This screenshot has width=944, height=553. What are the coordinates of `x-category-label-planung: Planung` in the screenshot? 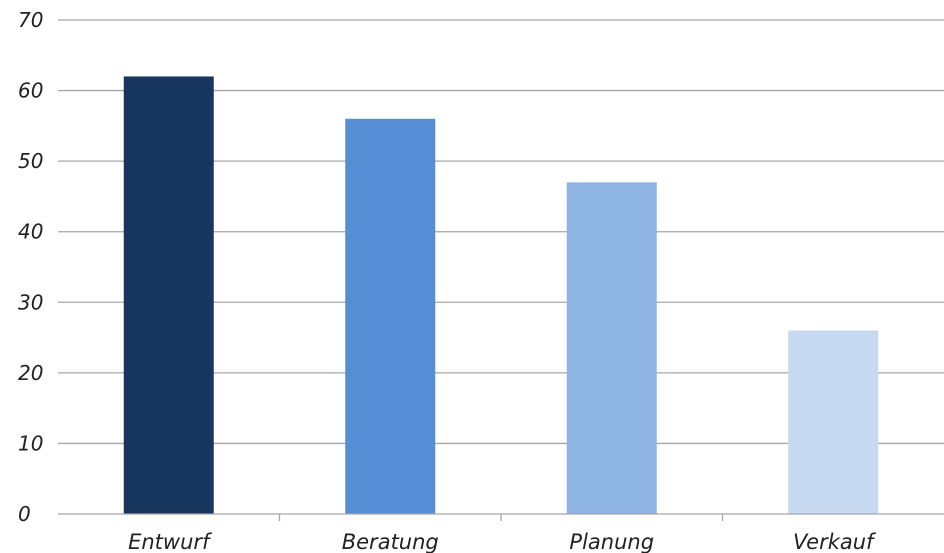 It's located at (611, 541).